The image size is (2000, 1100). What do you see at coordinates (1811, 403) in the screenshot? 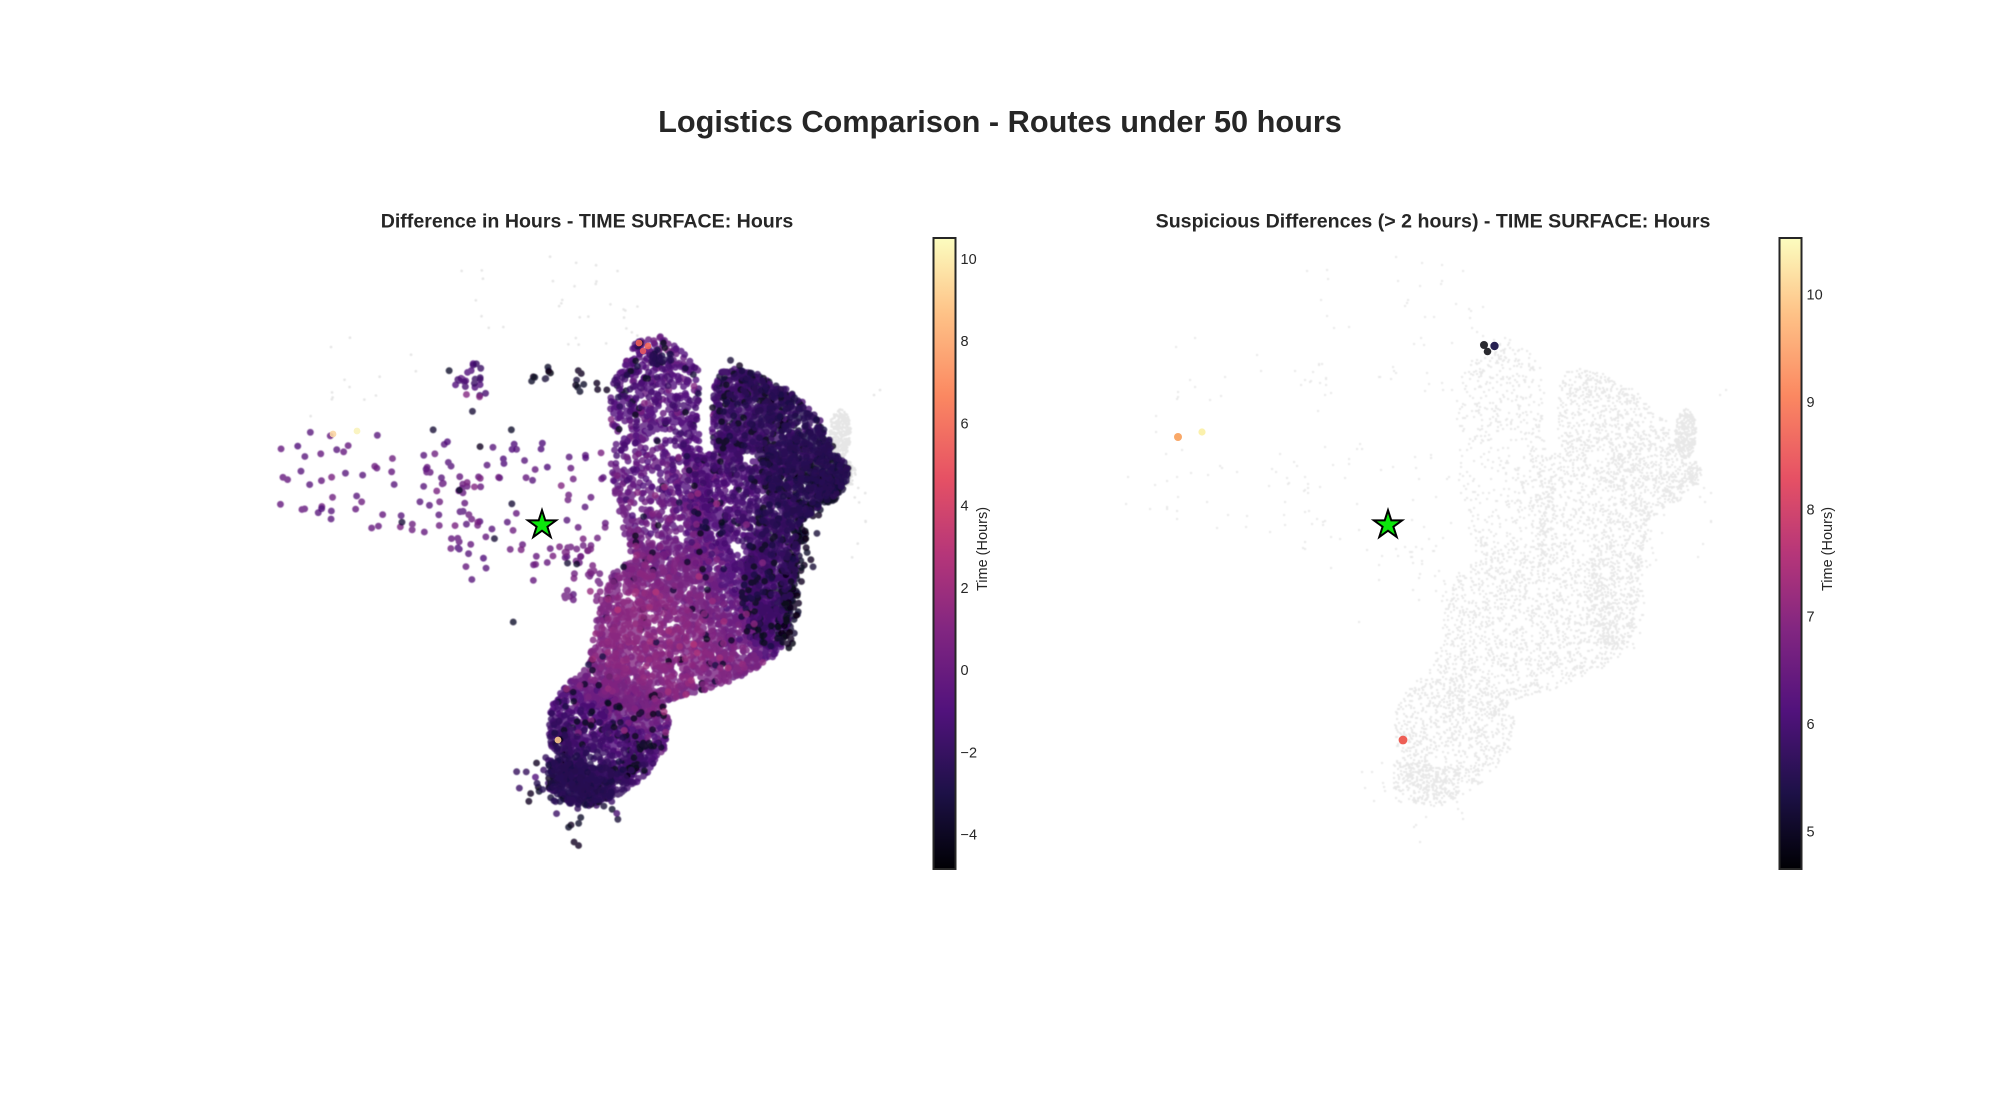
I see `svg-text: 9` at bounding box center [1811, 403].